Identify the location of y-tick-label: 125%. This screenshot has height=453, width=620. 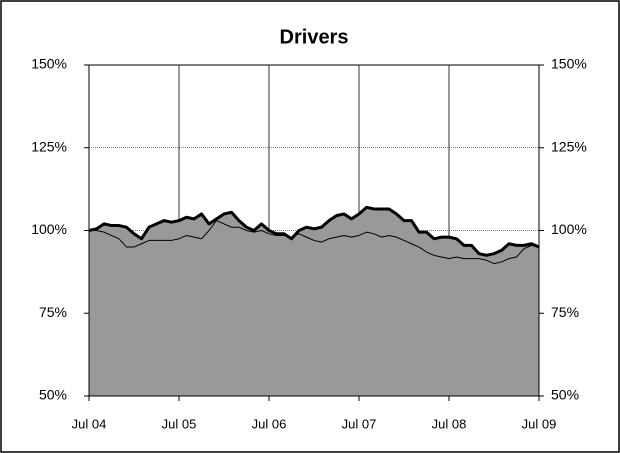
(49, 146).